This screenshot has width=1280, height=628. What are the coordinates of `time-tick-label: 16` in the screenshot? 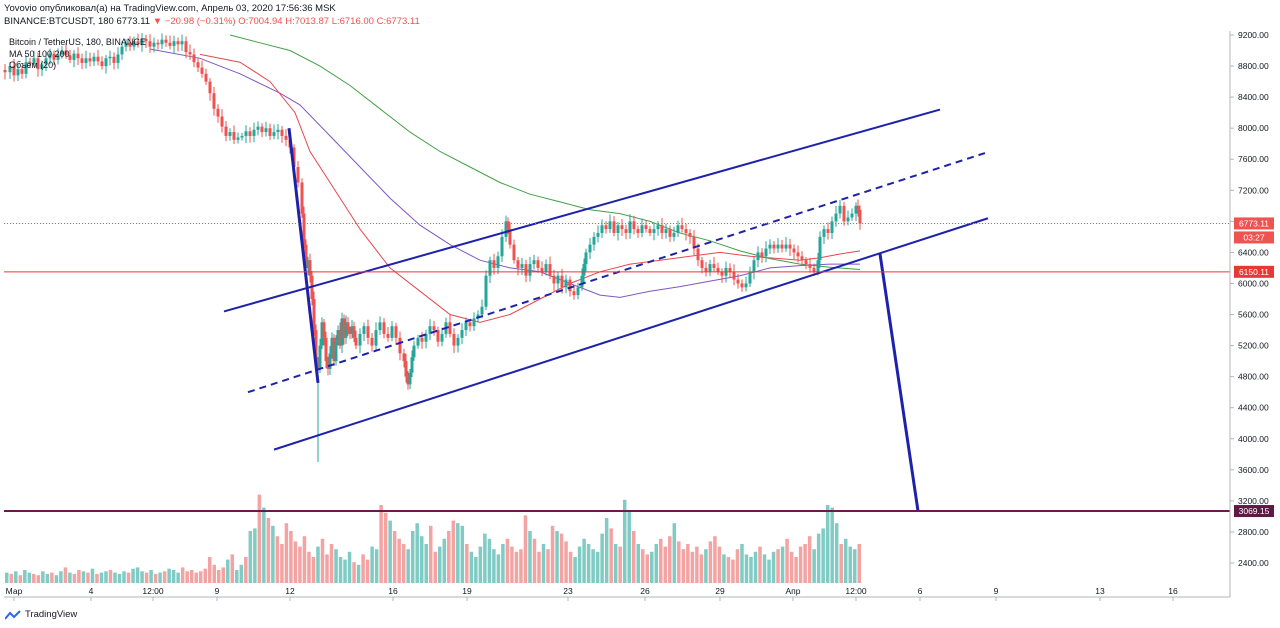 It's located at (1173, 591).